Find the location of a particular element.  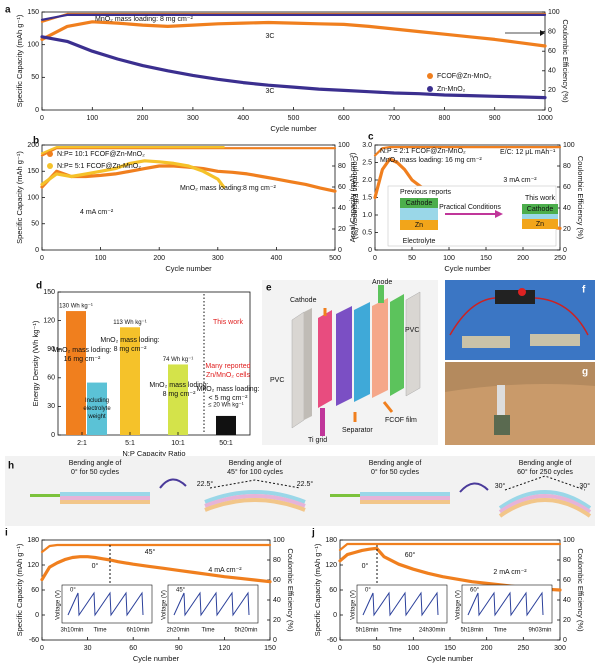

legend-label: N:P= 10:1 FCOF@Zn-MnO₂ is located at coordinates (101, 154).